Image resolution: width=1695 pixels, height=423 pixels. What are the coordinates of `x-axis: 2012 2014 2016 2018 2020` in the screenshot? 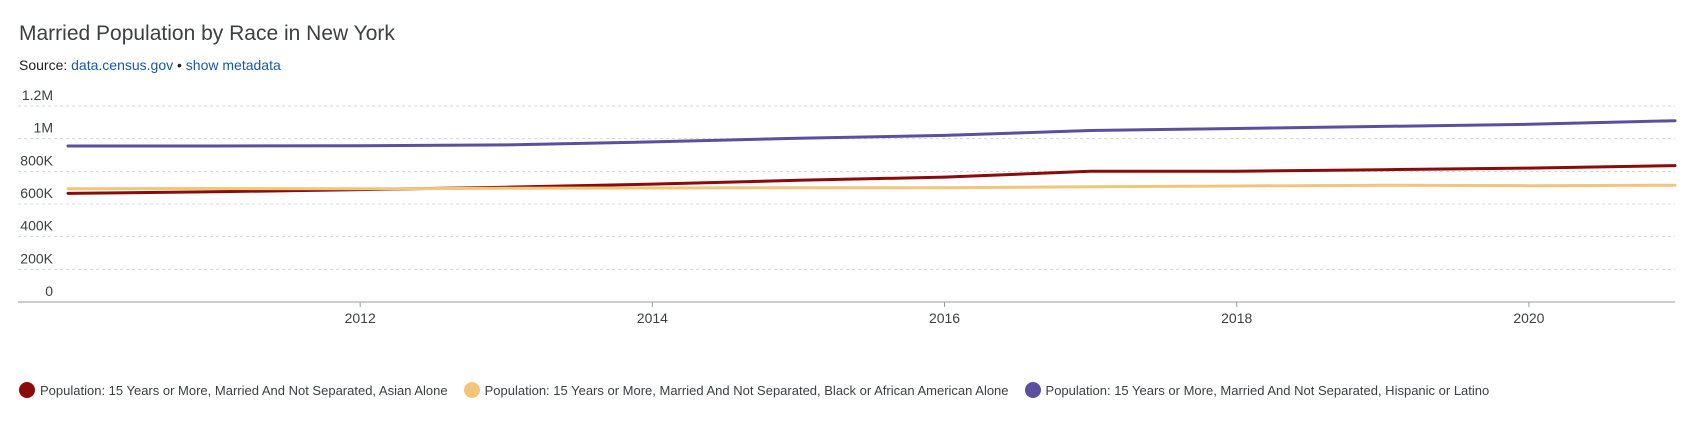 It's located at (846, 313).